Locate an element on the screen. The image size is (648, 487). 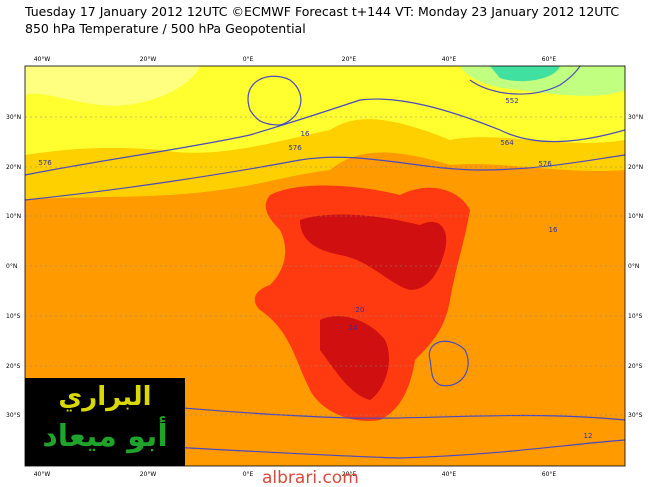
logo: البراري أبو ميعاد is located at coordinates (105, 422).